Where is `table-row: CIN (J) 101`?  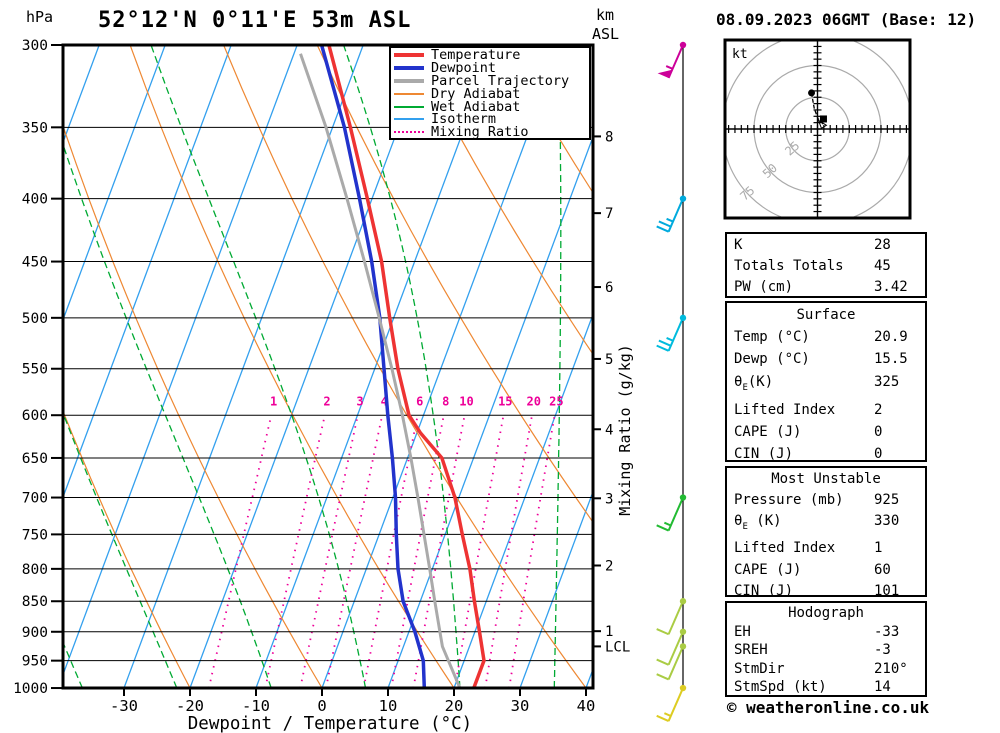
table-row: CIN (J) 101 is located at coordinates (829, 591).